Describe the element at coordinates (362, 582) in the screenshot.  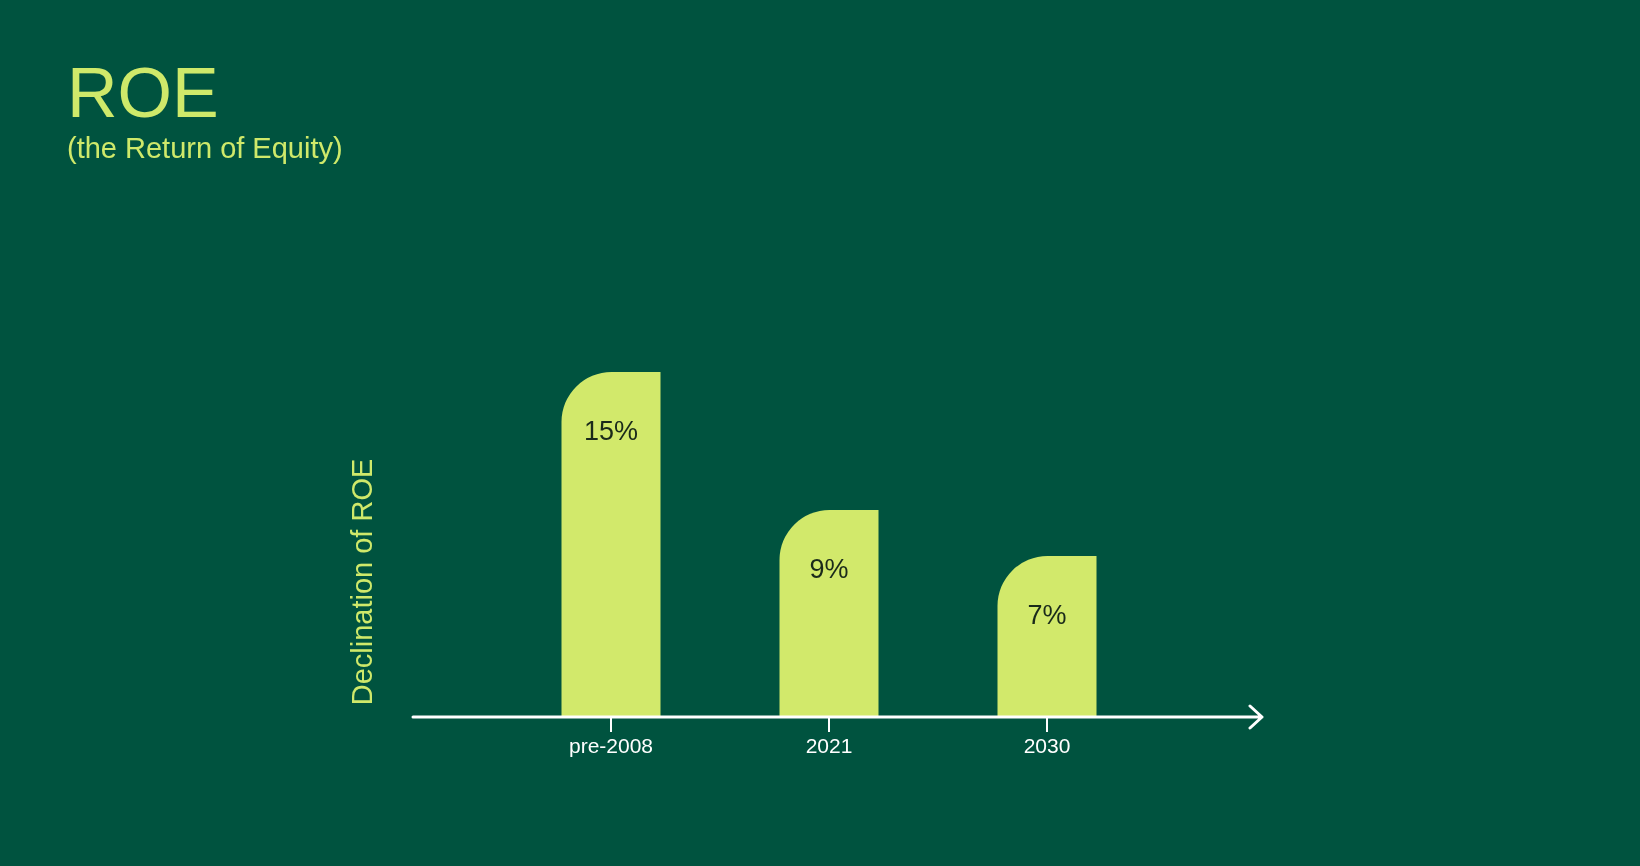
I see `y-axis-title: Declination of ROE` at that location.